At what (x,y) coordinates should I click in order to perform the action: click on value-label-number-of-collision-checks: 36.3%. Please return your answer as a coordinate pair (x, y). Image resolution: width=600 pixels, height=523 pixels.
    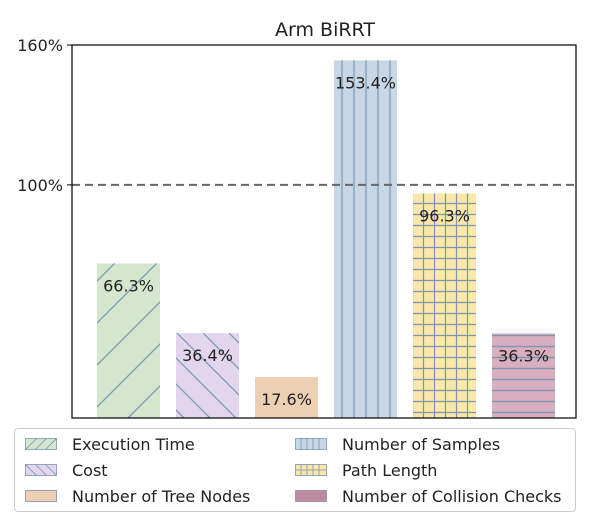
    Looking at the image, I should click on (523, 355).